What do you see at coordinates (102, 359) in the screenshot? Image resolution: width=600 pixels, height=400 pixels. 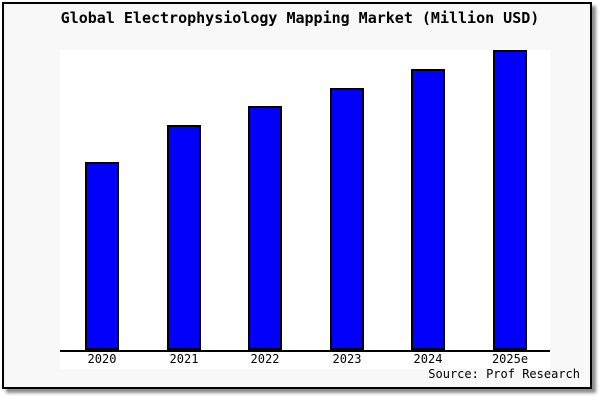 I see `x-axis-label-2020: 2020` at bounding box center [102, 359].